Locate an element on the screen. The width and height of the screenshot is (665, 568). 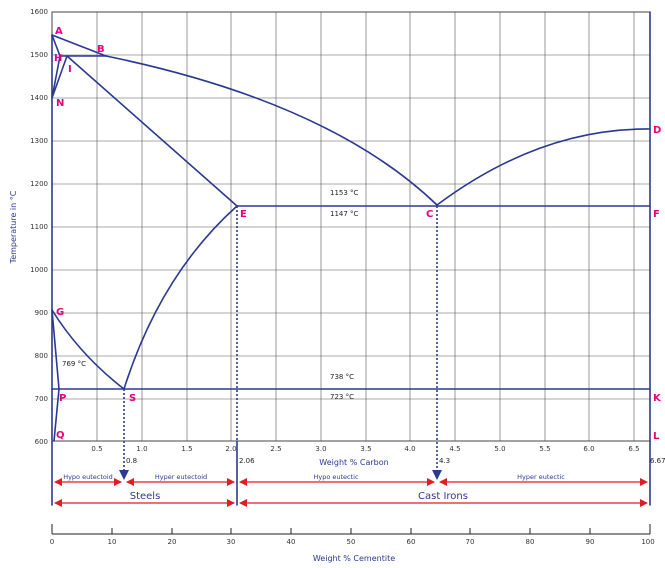
temp-738: 738 °C is located at coordinates (342, 377).